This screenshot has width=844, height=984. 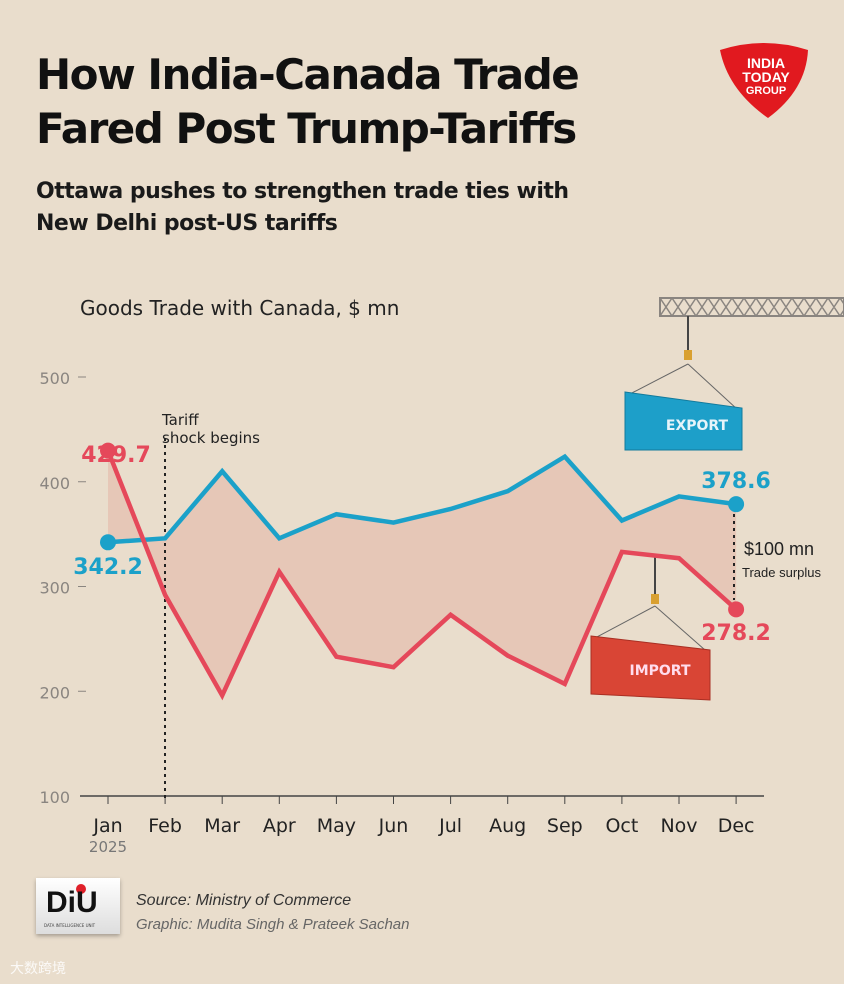 I want to click on graphic-credit: Graphic: Mudita Singh & Prateek Sachan, so click(x=273, y=924).